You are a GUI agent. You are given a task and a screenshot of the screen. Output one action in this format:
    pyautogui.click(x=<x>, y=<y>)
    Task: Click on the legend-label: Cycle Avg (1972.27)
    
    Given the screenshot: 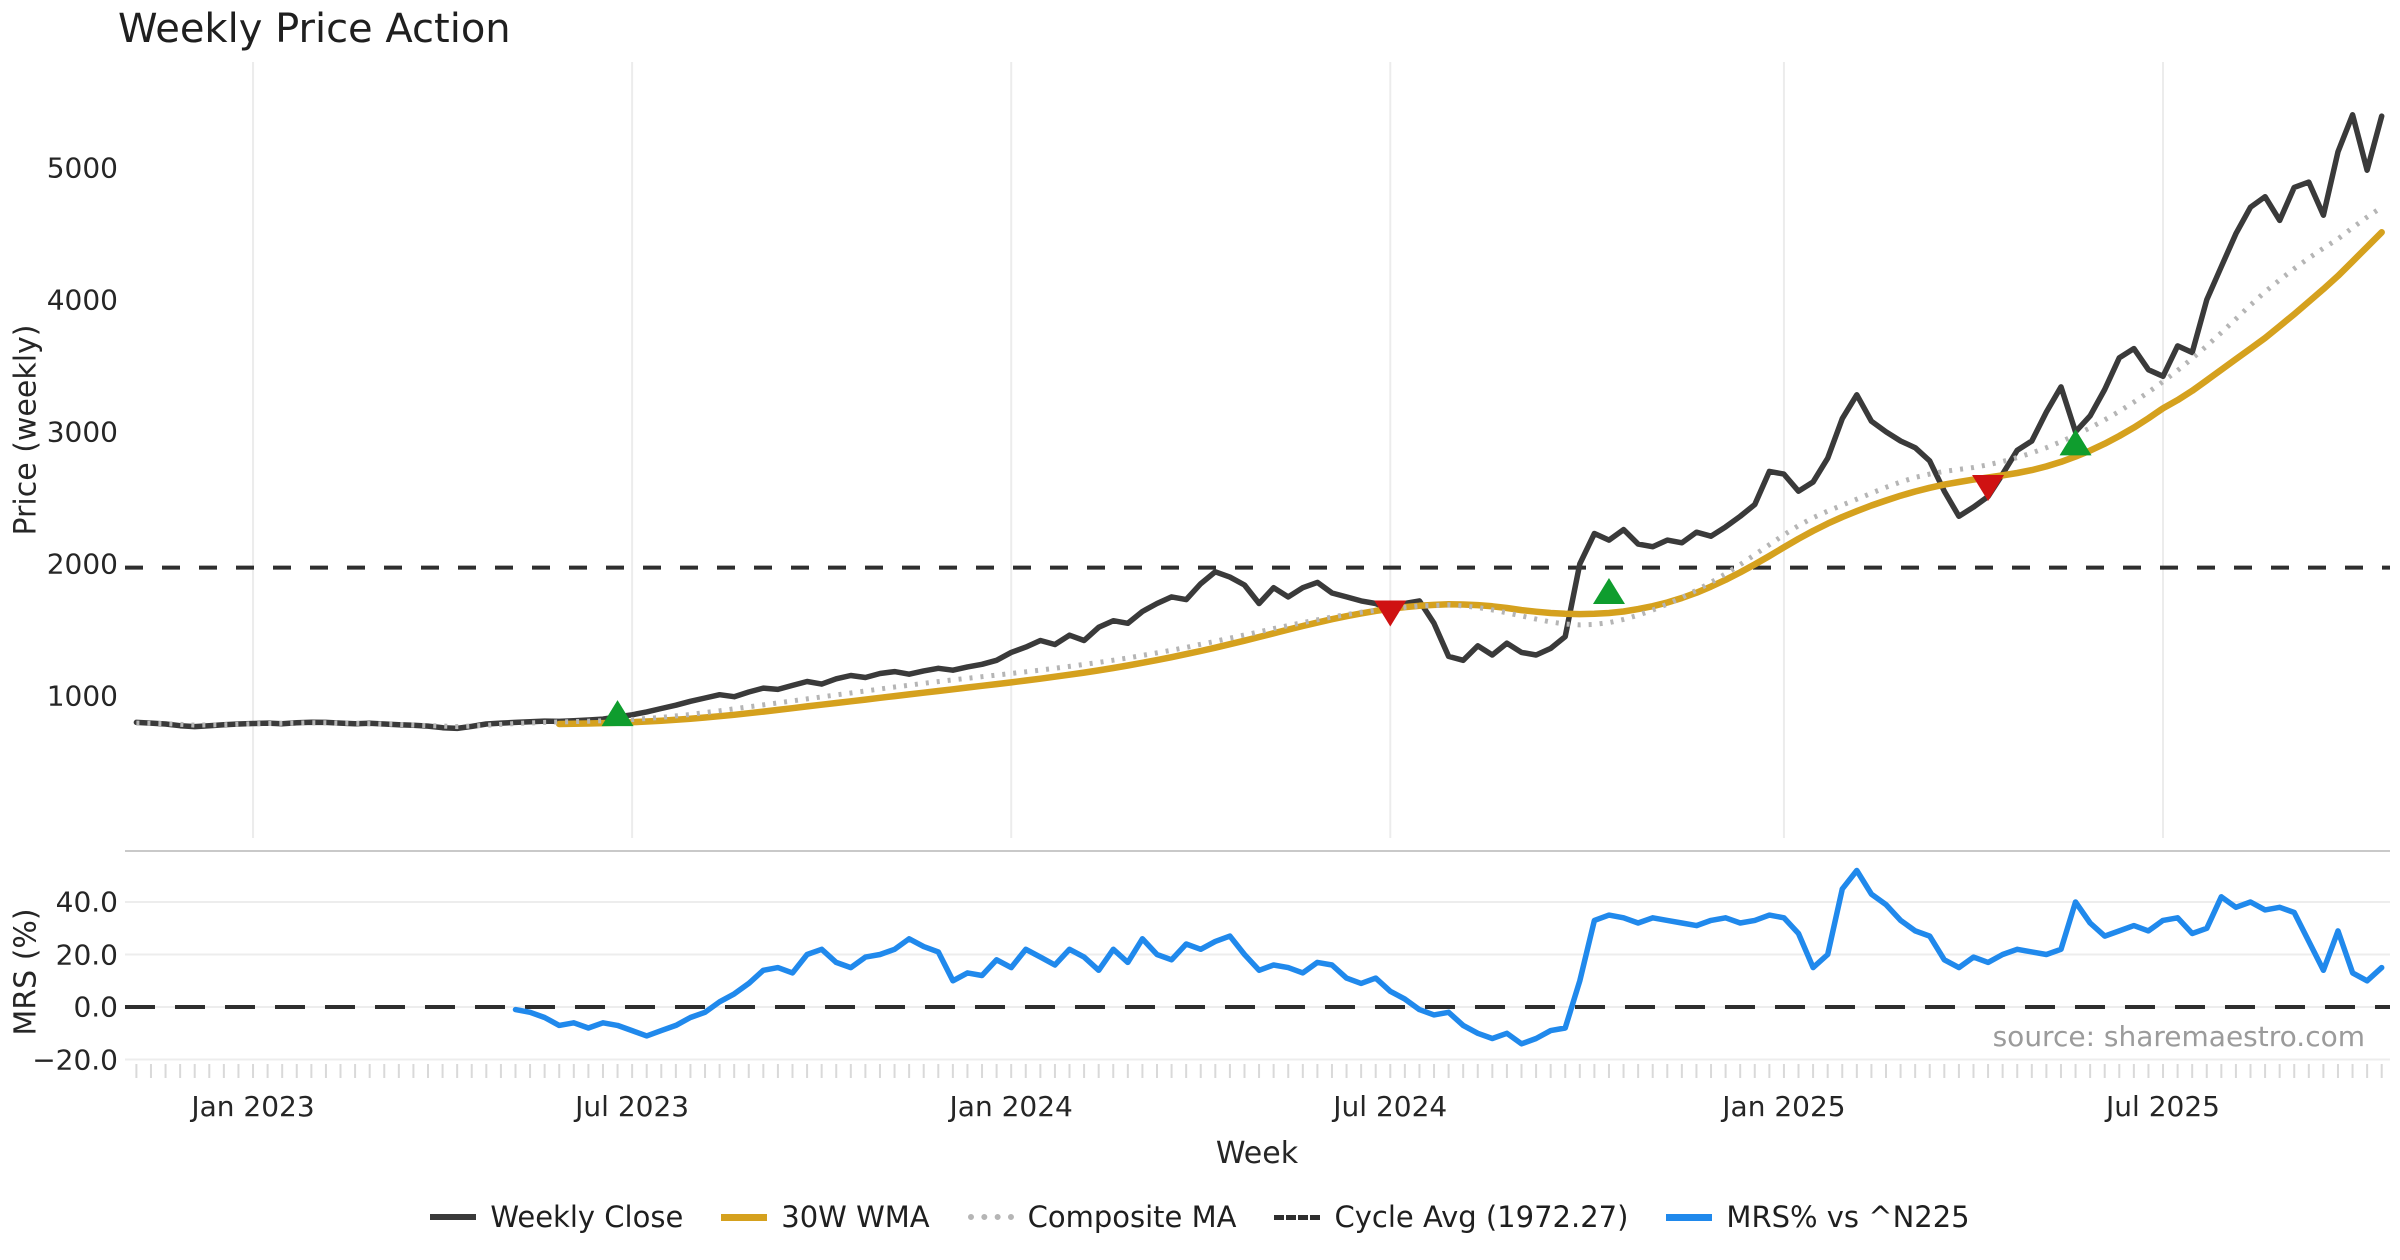 What is the action you would take?
    pyautogui.click(x=1481, y=1217)
    